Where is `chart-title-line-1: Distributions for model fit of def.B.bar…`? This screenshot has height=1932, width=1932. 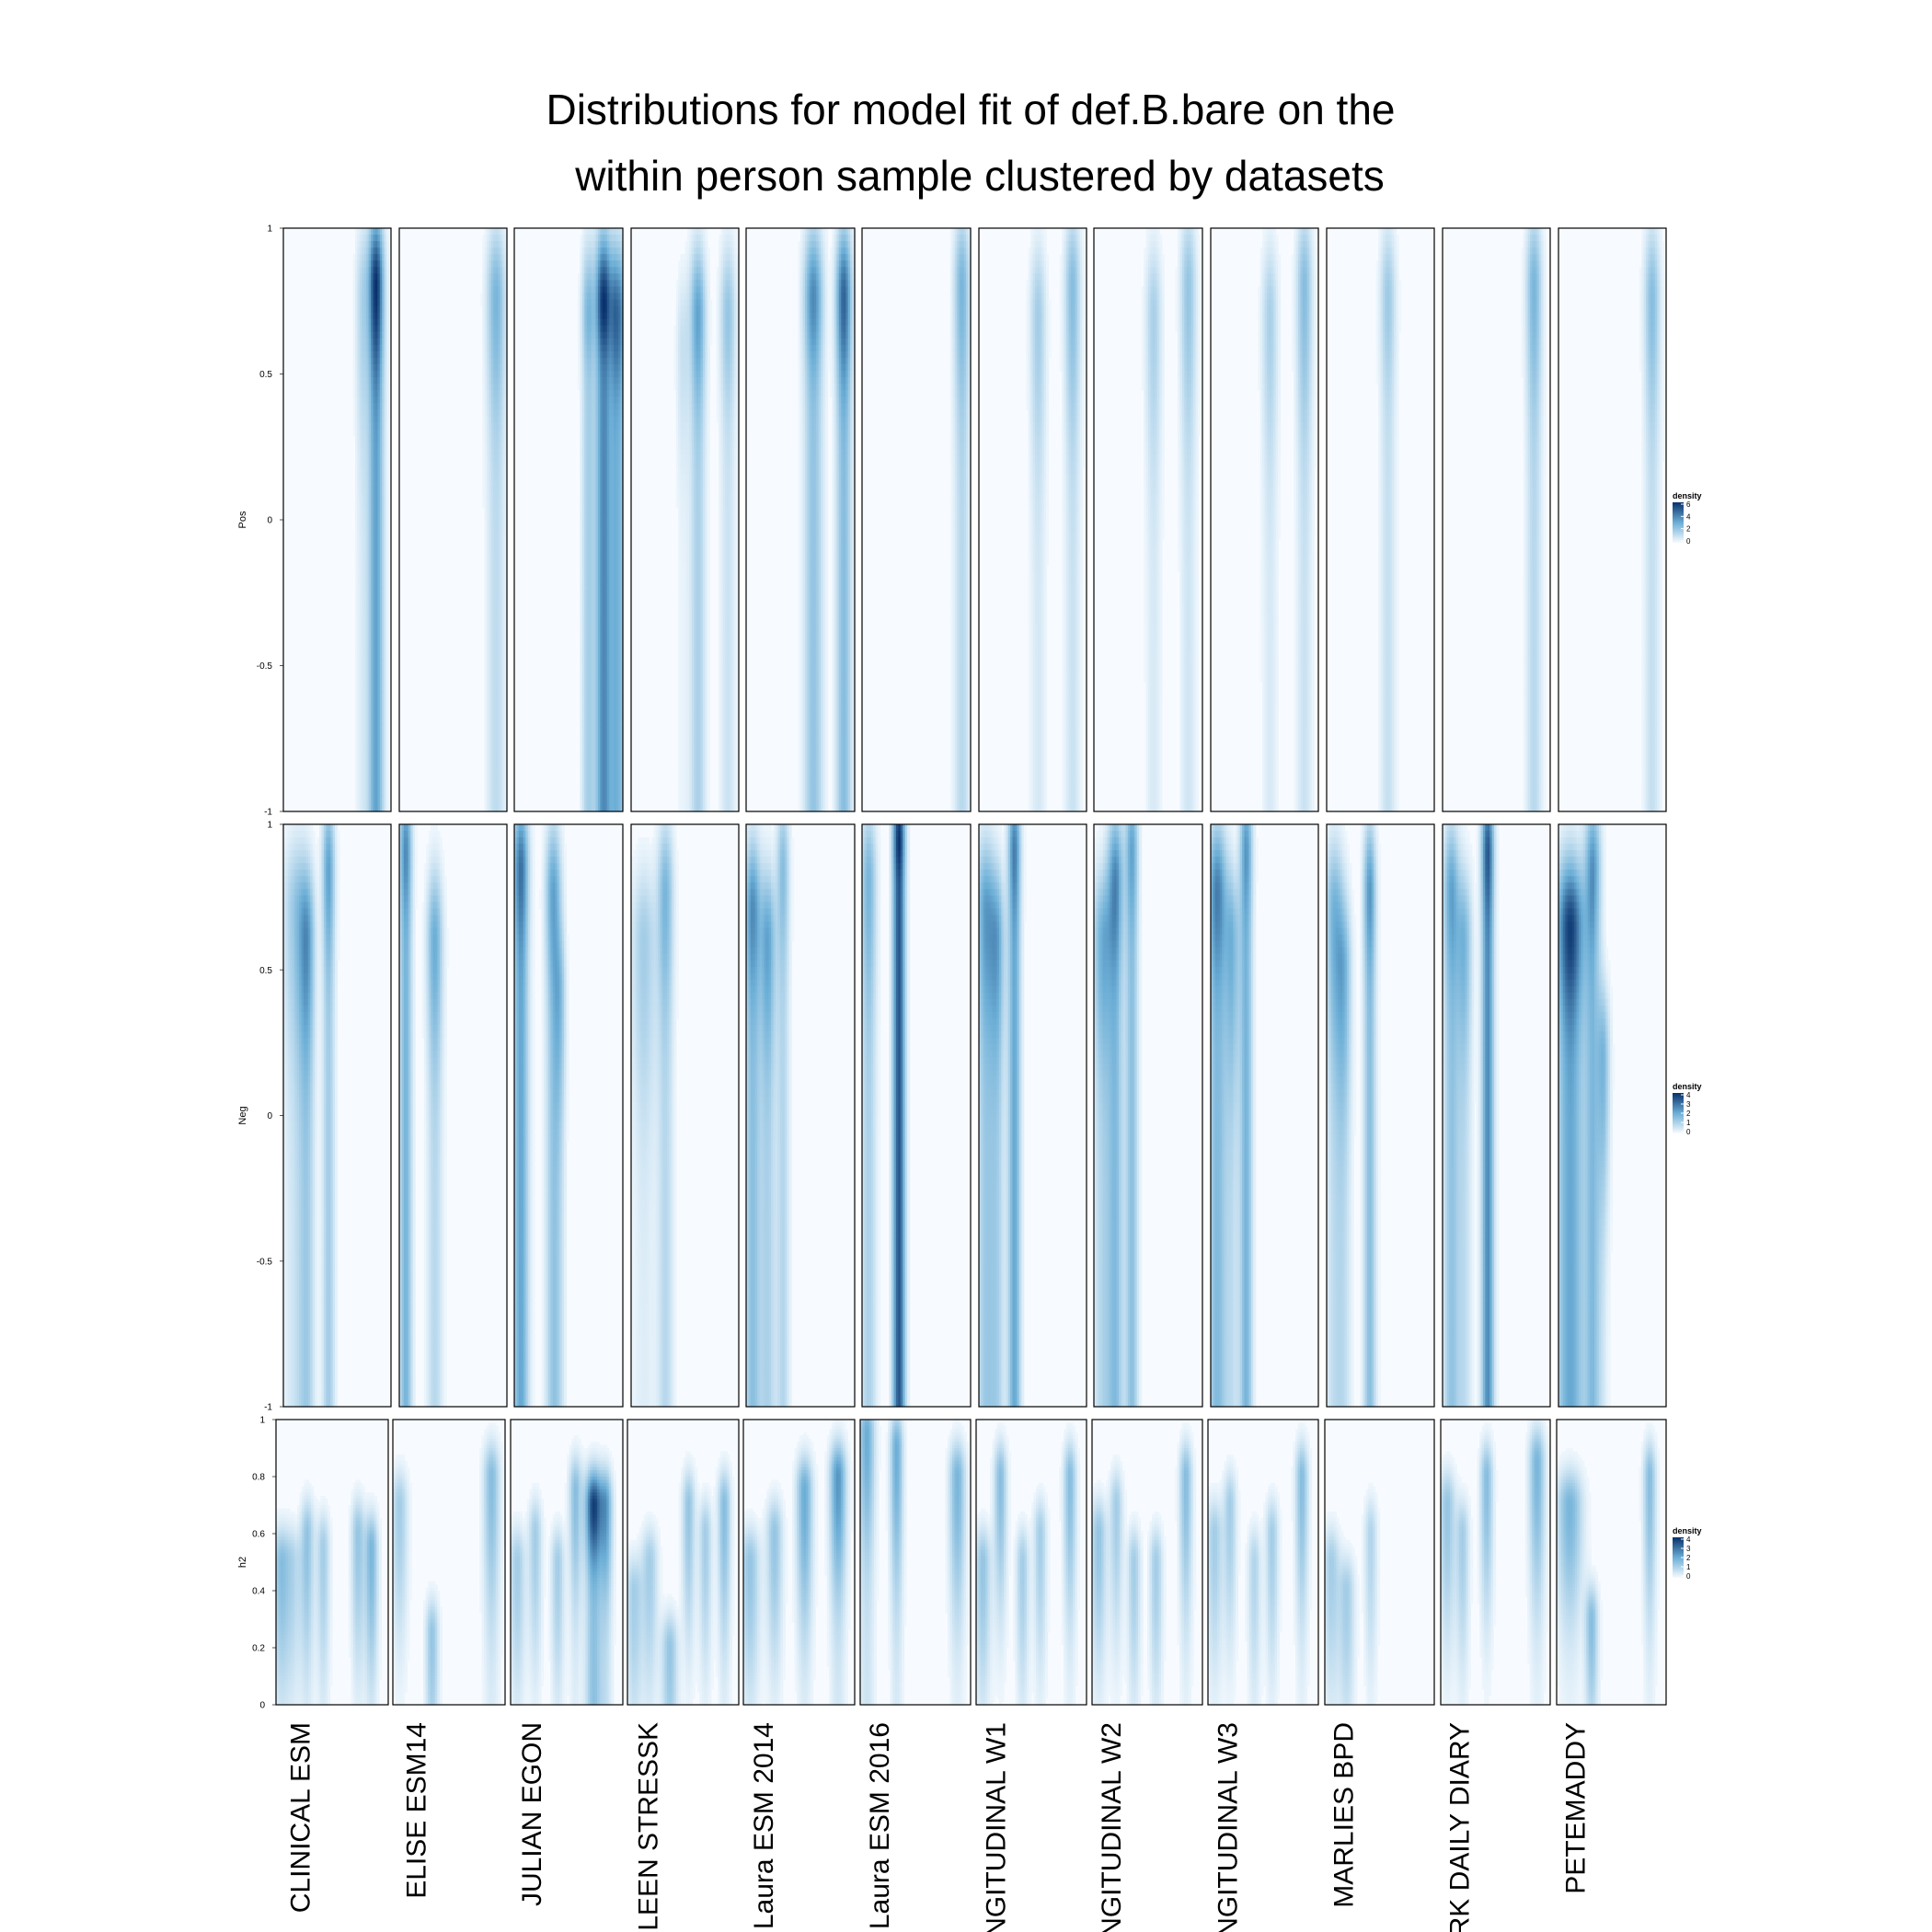
chart-title-line-1: Distributions for model fit of def.B.bar… is located at coordinates (970, 109).